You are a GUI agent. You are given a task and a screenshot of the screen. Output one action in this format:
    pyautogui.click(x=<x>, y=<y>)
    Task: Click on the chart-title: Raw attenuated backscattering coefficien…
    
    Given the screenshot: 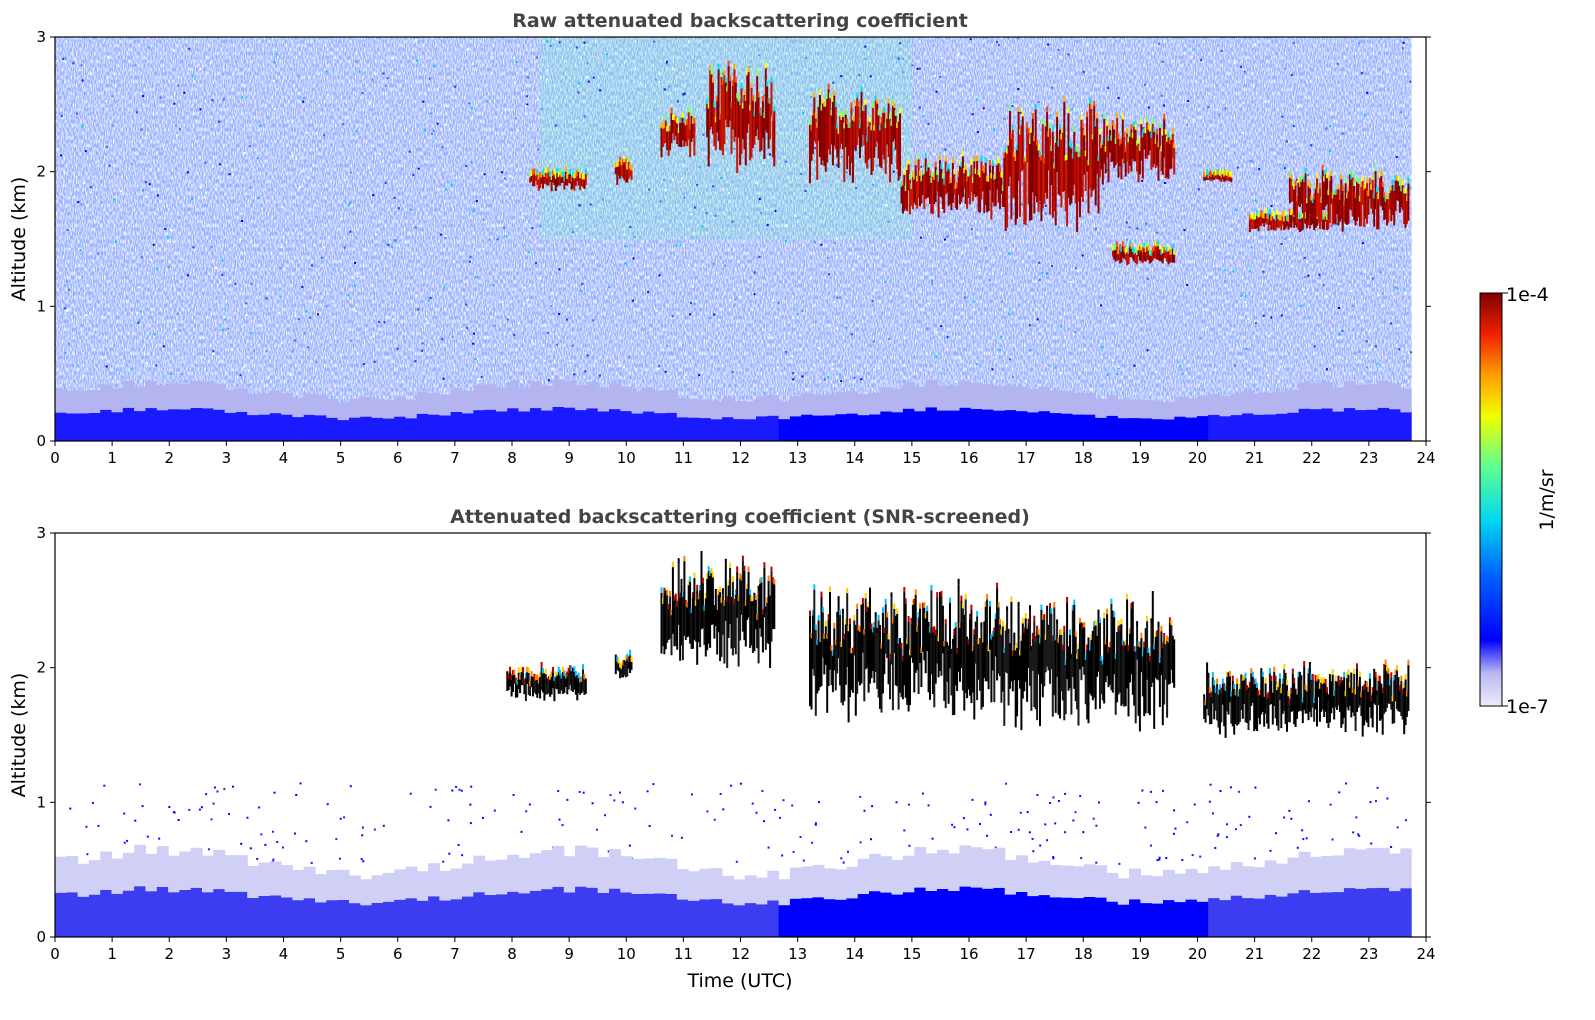 What is the action you would take?
    pyautogui.click(x=740, y=21)
    